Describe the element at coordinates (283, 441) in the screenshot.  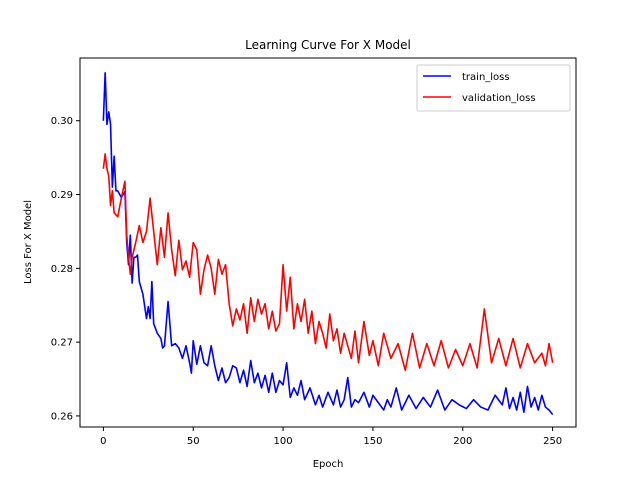
I see `x-tick-label: 100` at that location.